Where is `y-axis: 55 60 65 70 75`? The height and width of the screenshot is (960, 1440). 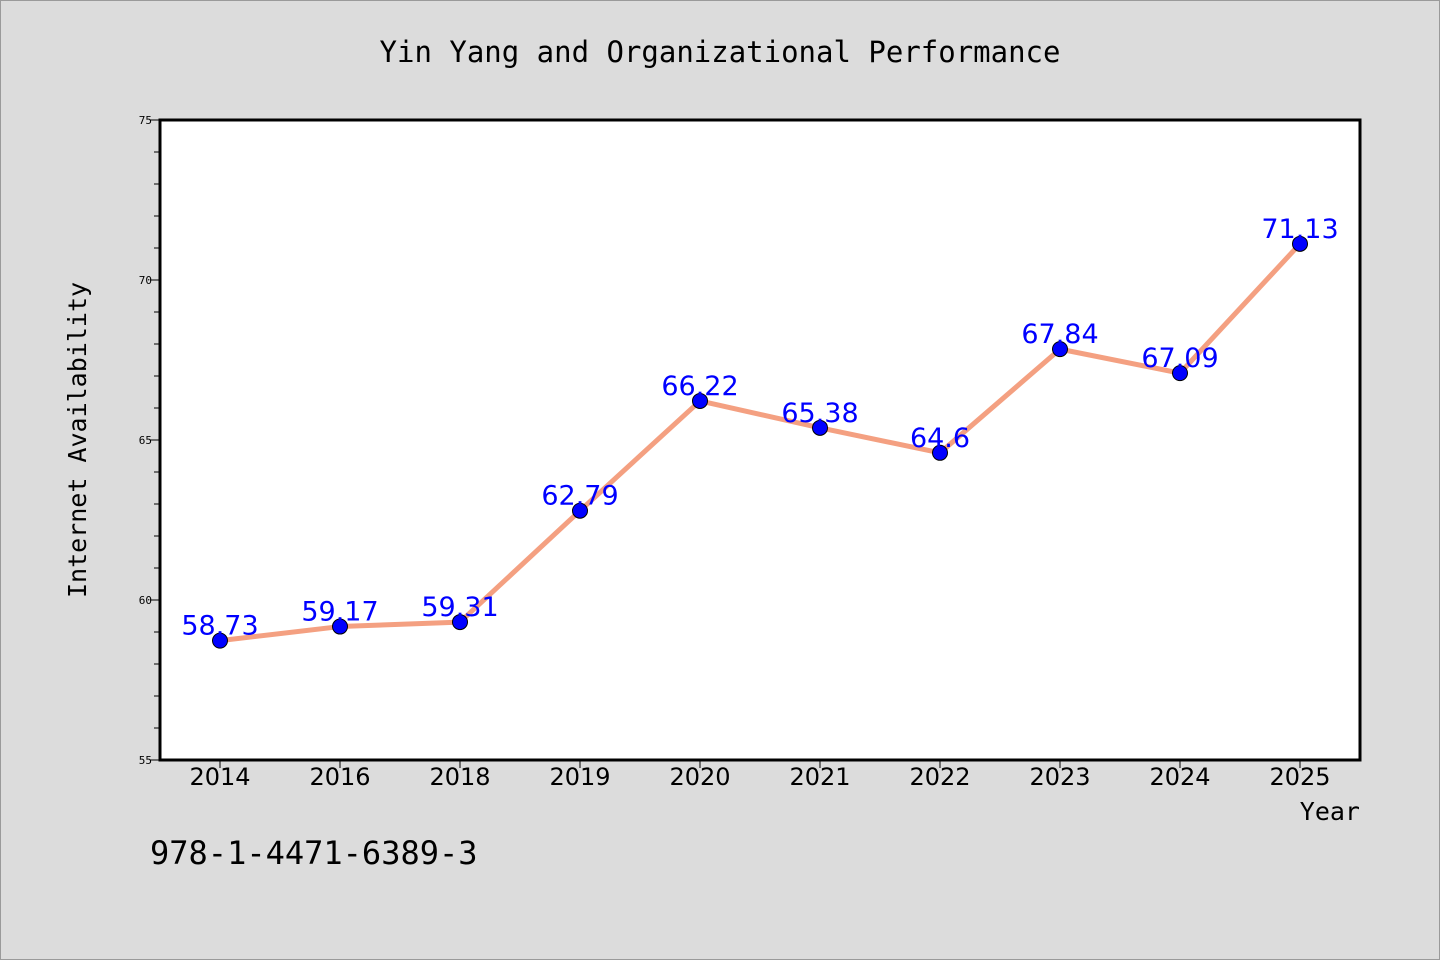 y-axis: 55 60 65 70 75 is located at coordinates (149, 440).